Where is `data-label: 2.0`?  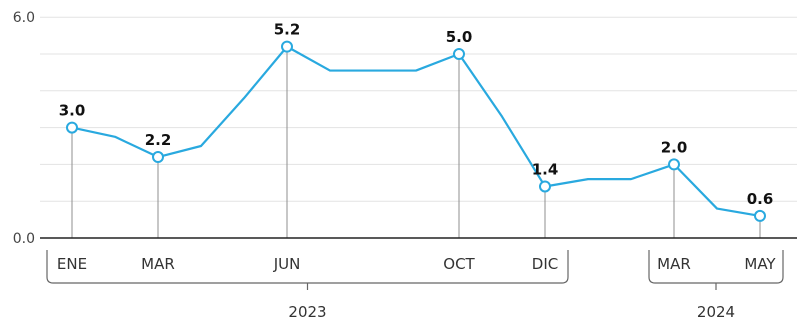
data-label: 2.0 is located at coordinates (674, 147).